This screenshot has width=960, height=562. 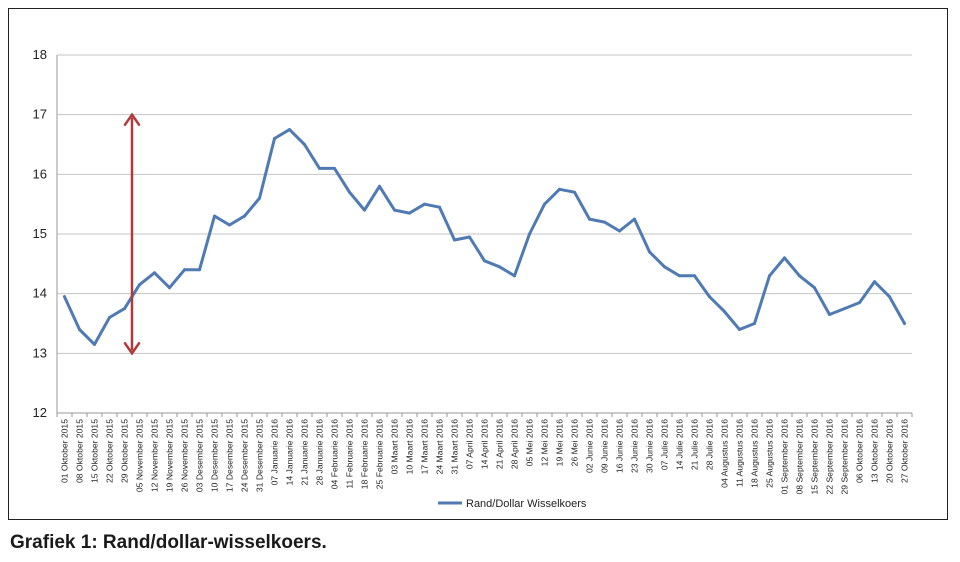 What do you see at coordinates (512, 504) in the screenshot?
I see `chart-legend: Rand/Dollar Wisselkoers` at bounding box center [512, 504].